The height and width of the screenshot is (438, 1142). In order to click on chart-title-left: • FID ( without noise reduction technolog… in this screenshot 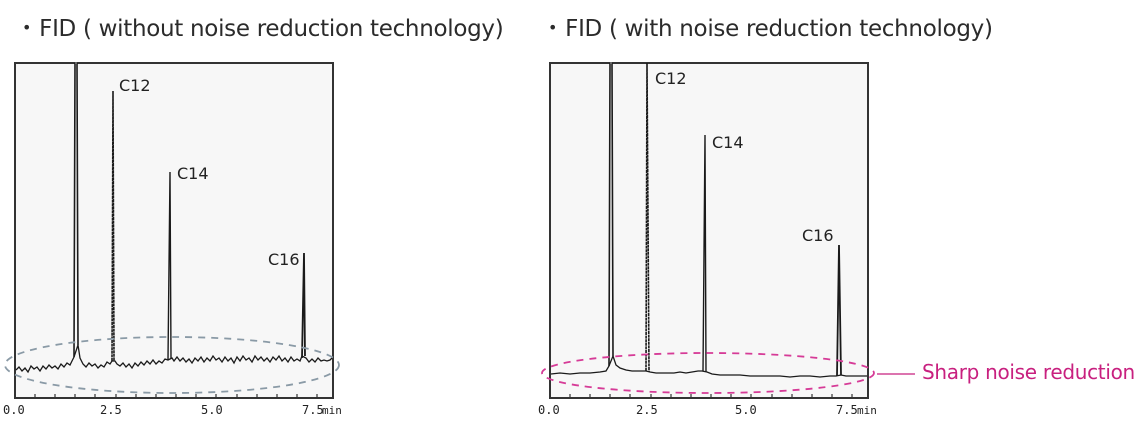, I will do `click(263, 29)`.